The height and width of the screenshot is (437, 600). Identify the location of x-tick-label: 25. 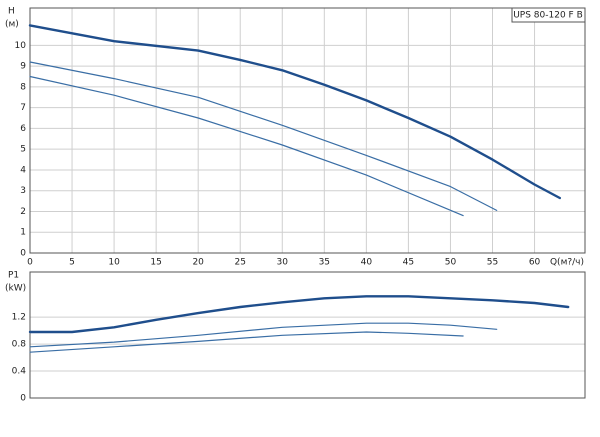
(240, 263).